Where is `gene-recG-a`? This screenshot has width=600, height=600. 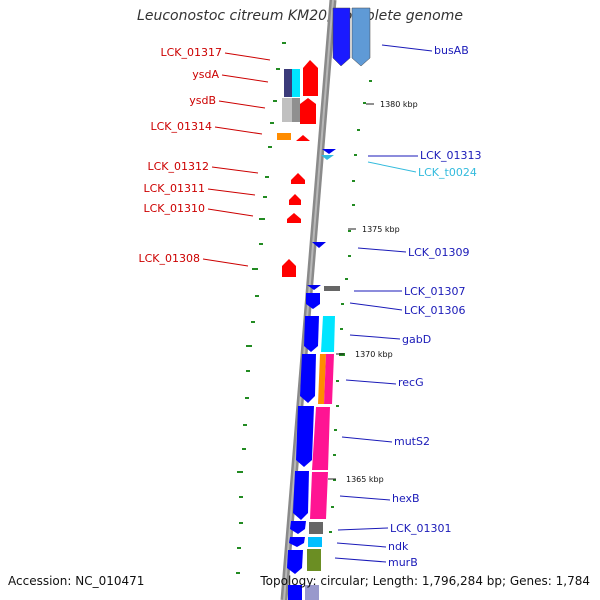 gene-recG-a is located at coordinates (322, 379).